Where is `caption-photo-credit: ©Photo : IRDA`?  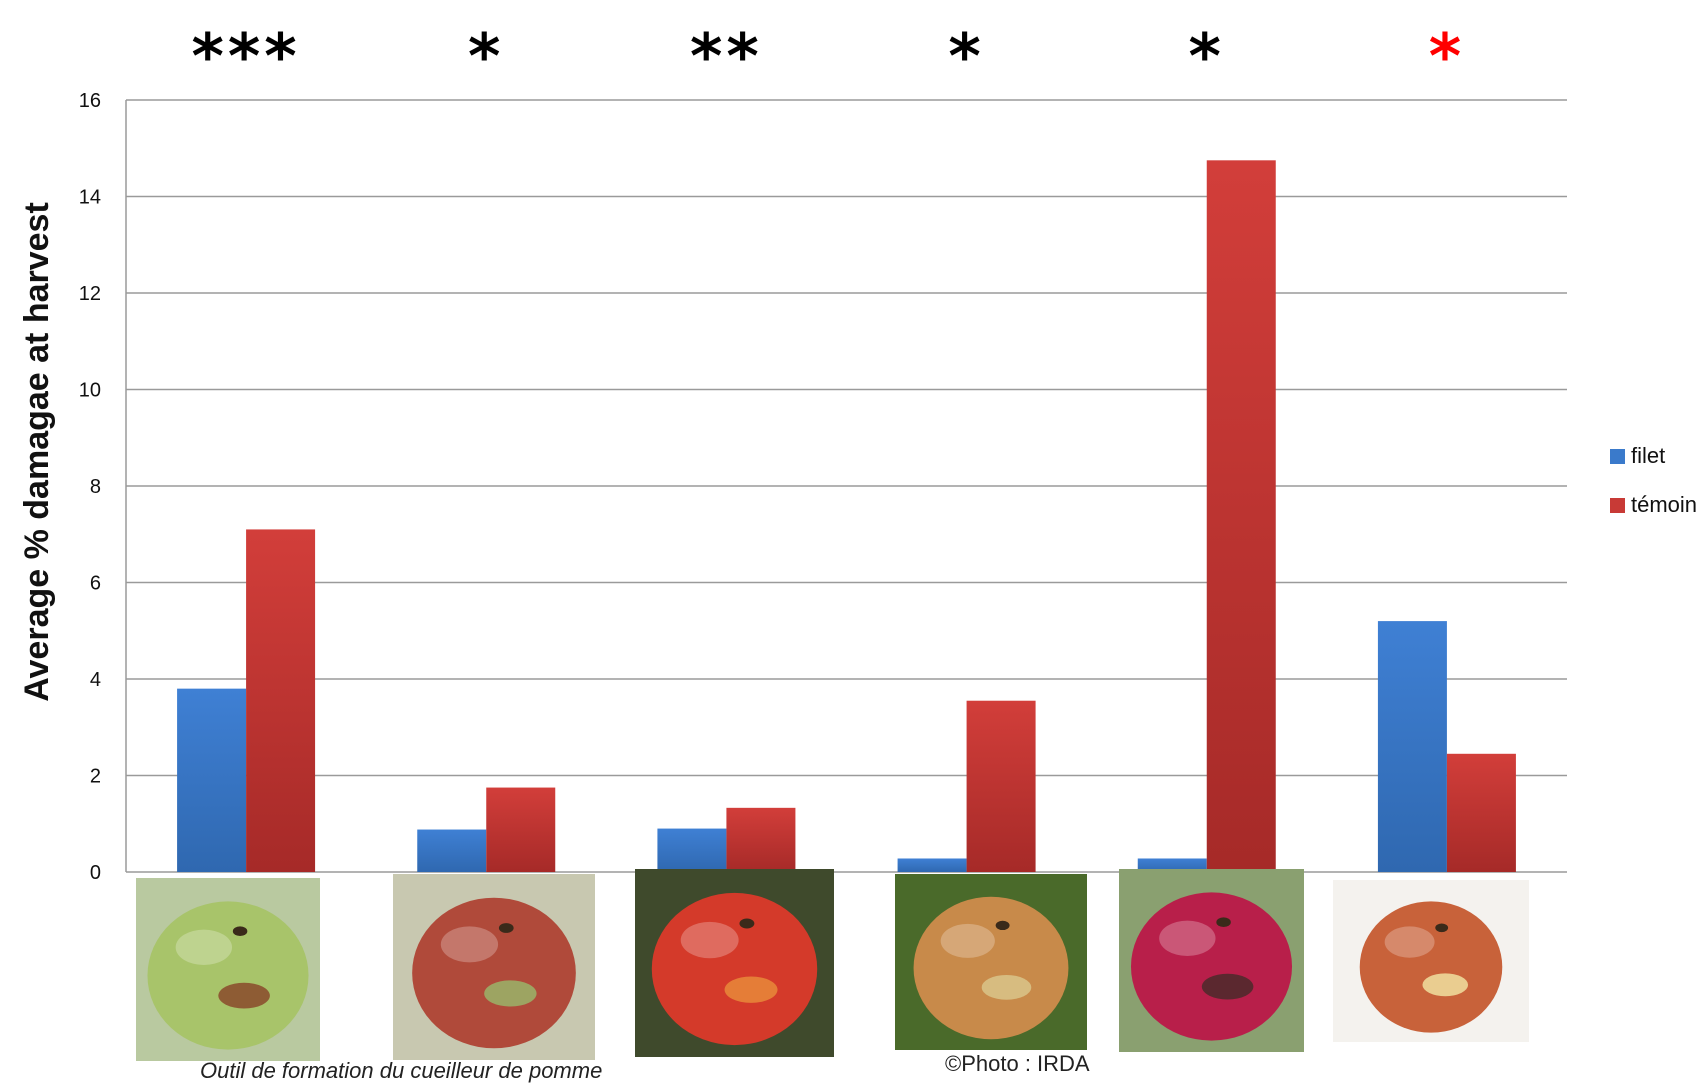 caption-photo-credit: ©Photo : IRDA is located at coordinates (1017, 1063).